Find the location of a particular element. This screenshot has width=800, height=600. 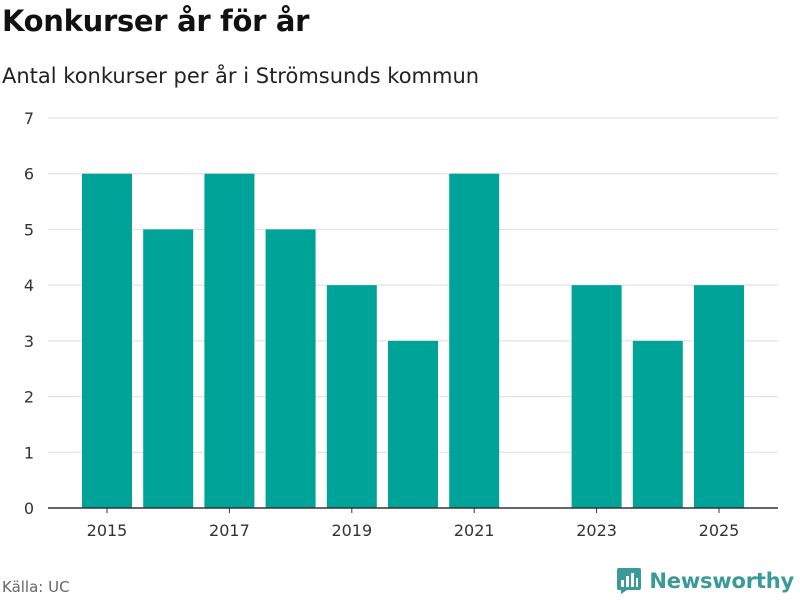

x-tick-label: 2017 is located at coordinates (229, 530).